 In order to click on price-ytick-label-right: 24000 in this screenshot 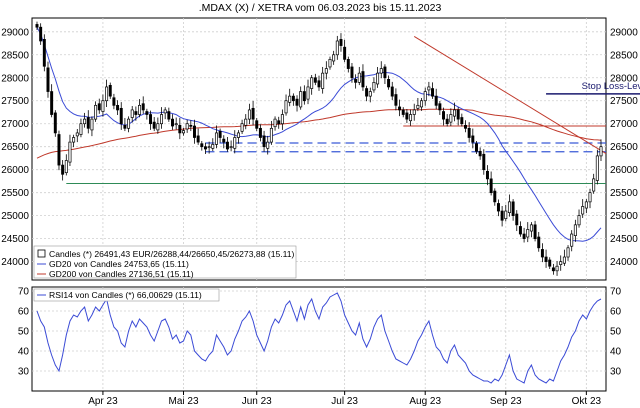, I will do `click(624, 262)`.